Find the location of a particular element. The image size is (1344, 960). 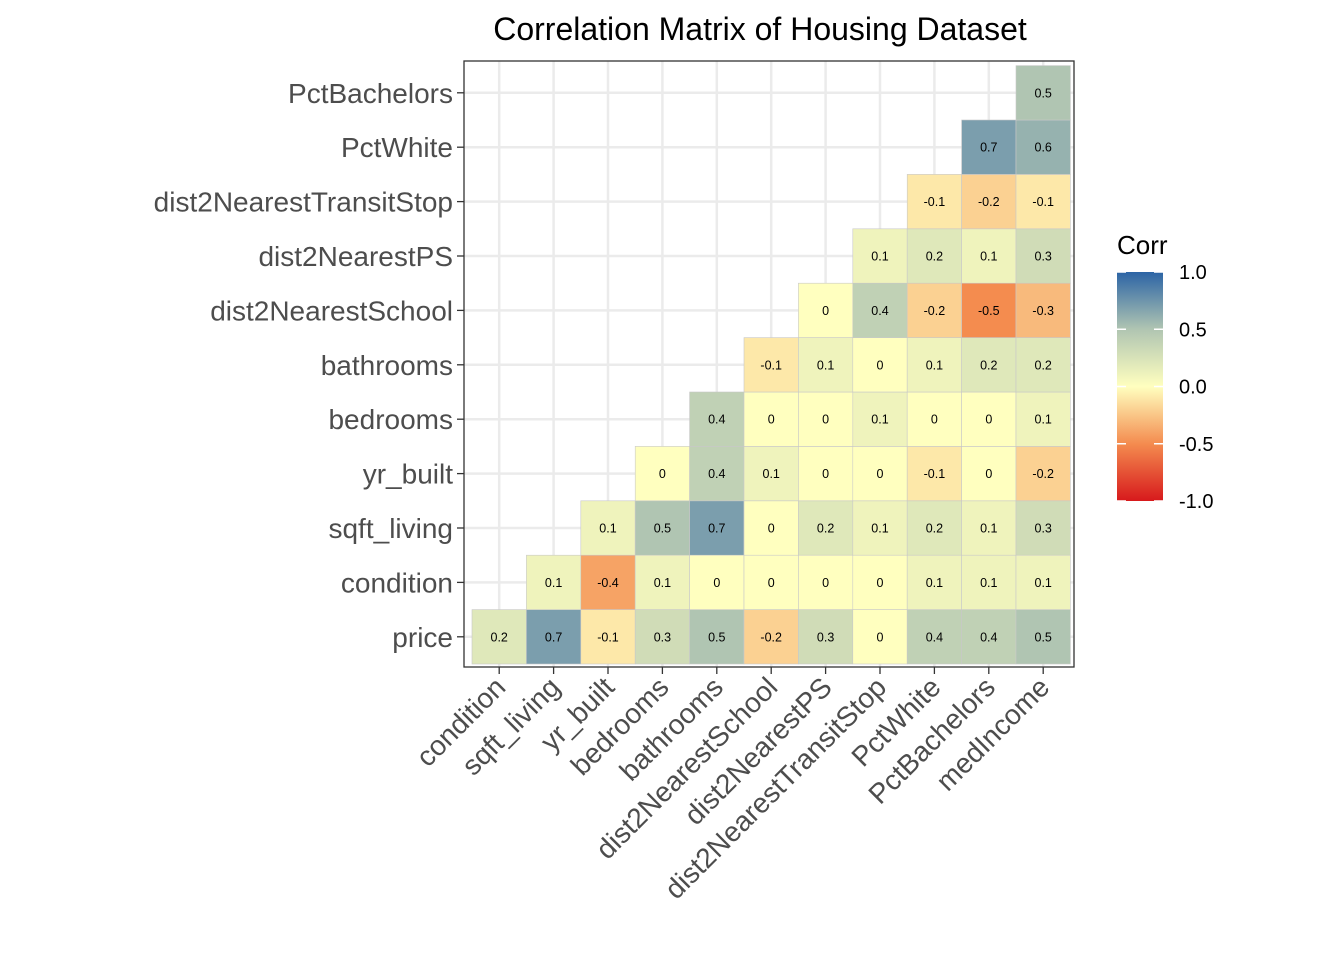

legend-tick-label: -0.5 is located at coordinates (1196, 445).